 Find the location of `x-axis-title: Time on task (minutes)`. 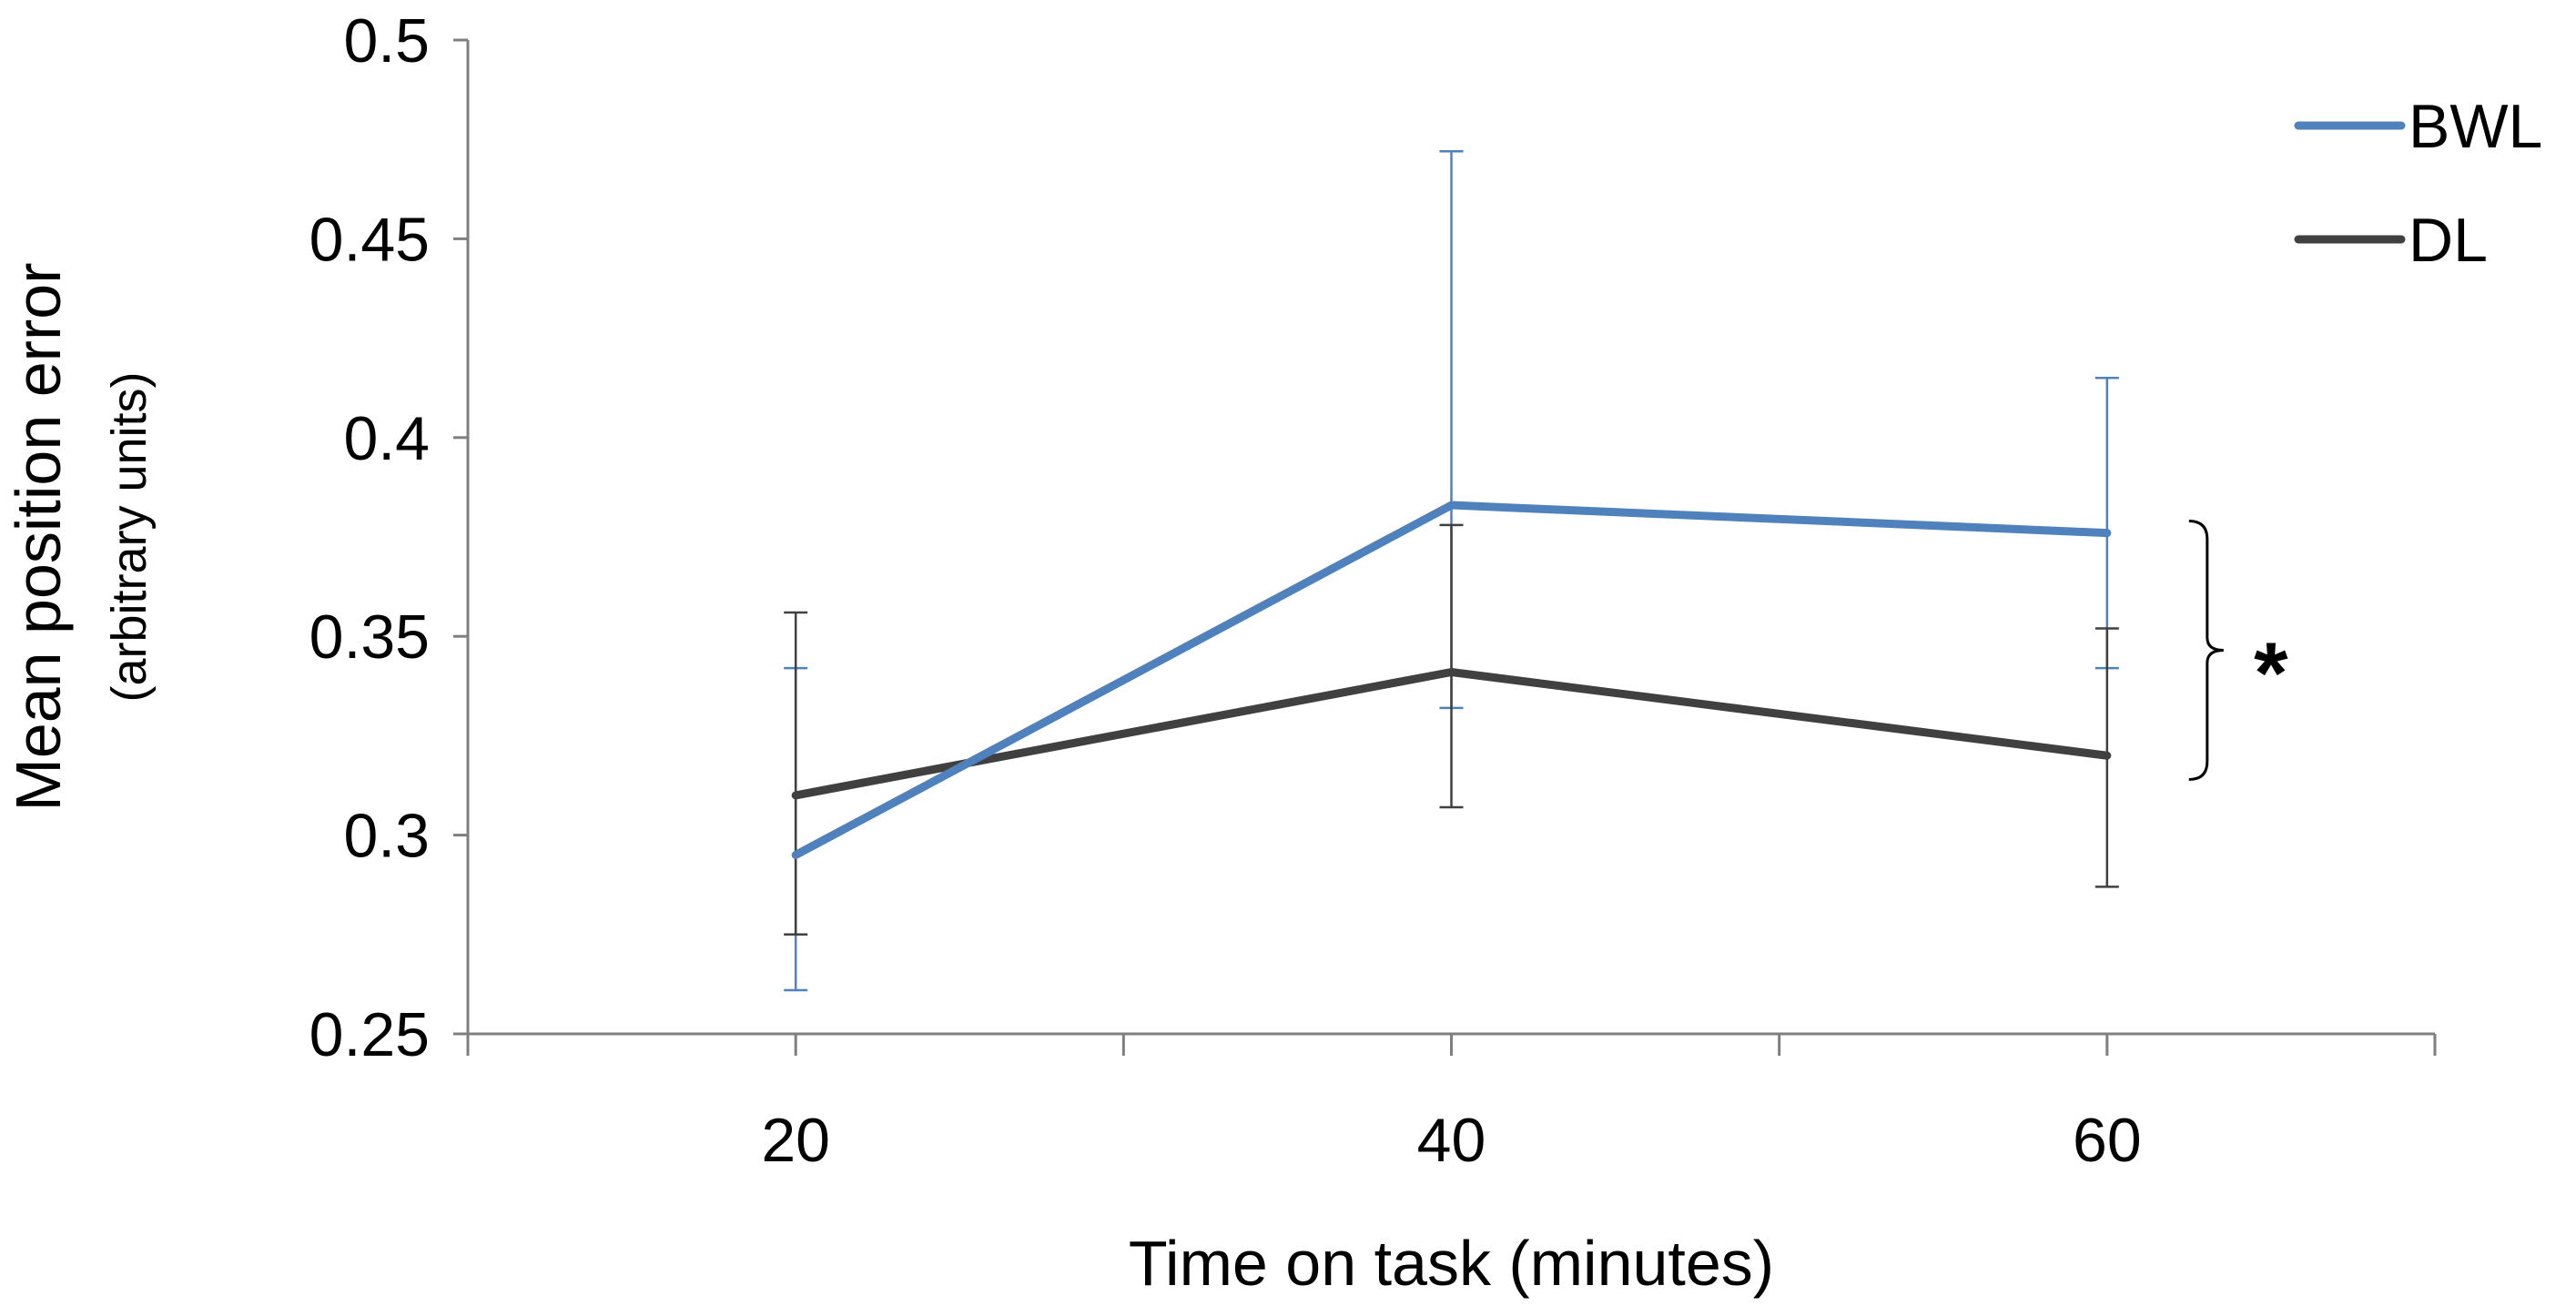

x-axis-title: Time on task (minutes) is located at coordinates (1451, 1263).